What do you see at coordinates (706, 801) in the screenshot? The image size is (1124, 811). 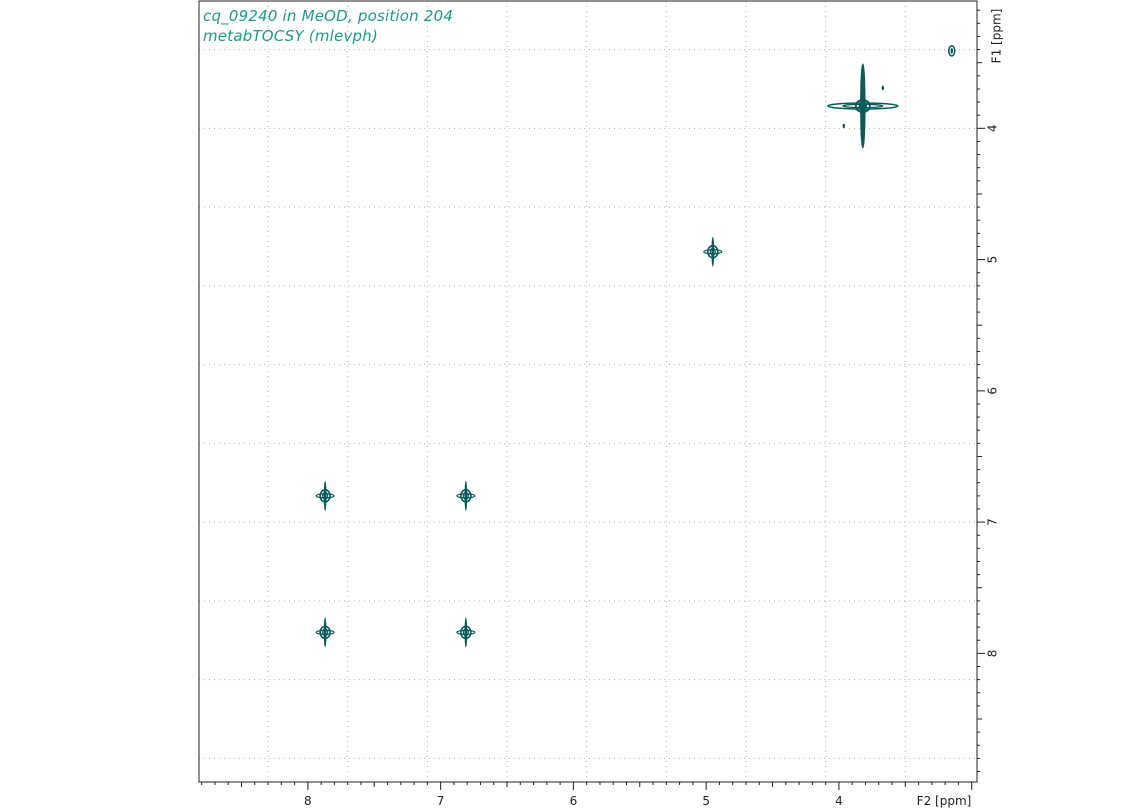 I see `x-tick-label: 5` at bounding box center [706, 801].